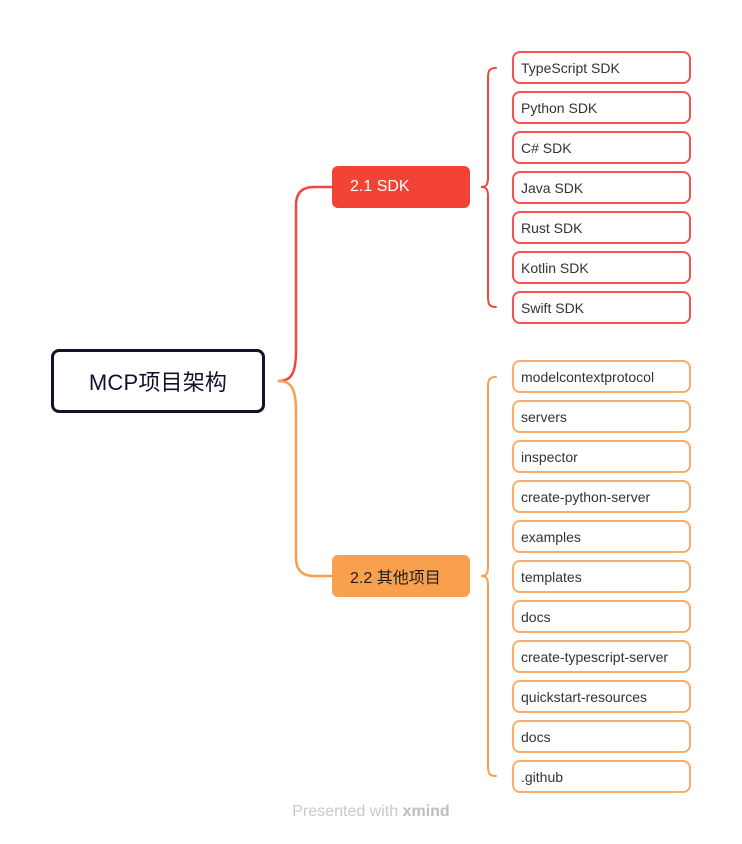 This screenshot has width=742, height=844. Describe the element at coordinates (345, 811) in the screenshot. I see `footer-prefix: Presented with` at that location.